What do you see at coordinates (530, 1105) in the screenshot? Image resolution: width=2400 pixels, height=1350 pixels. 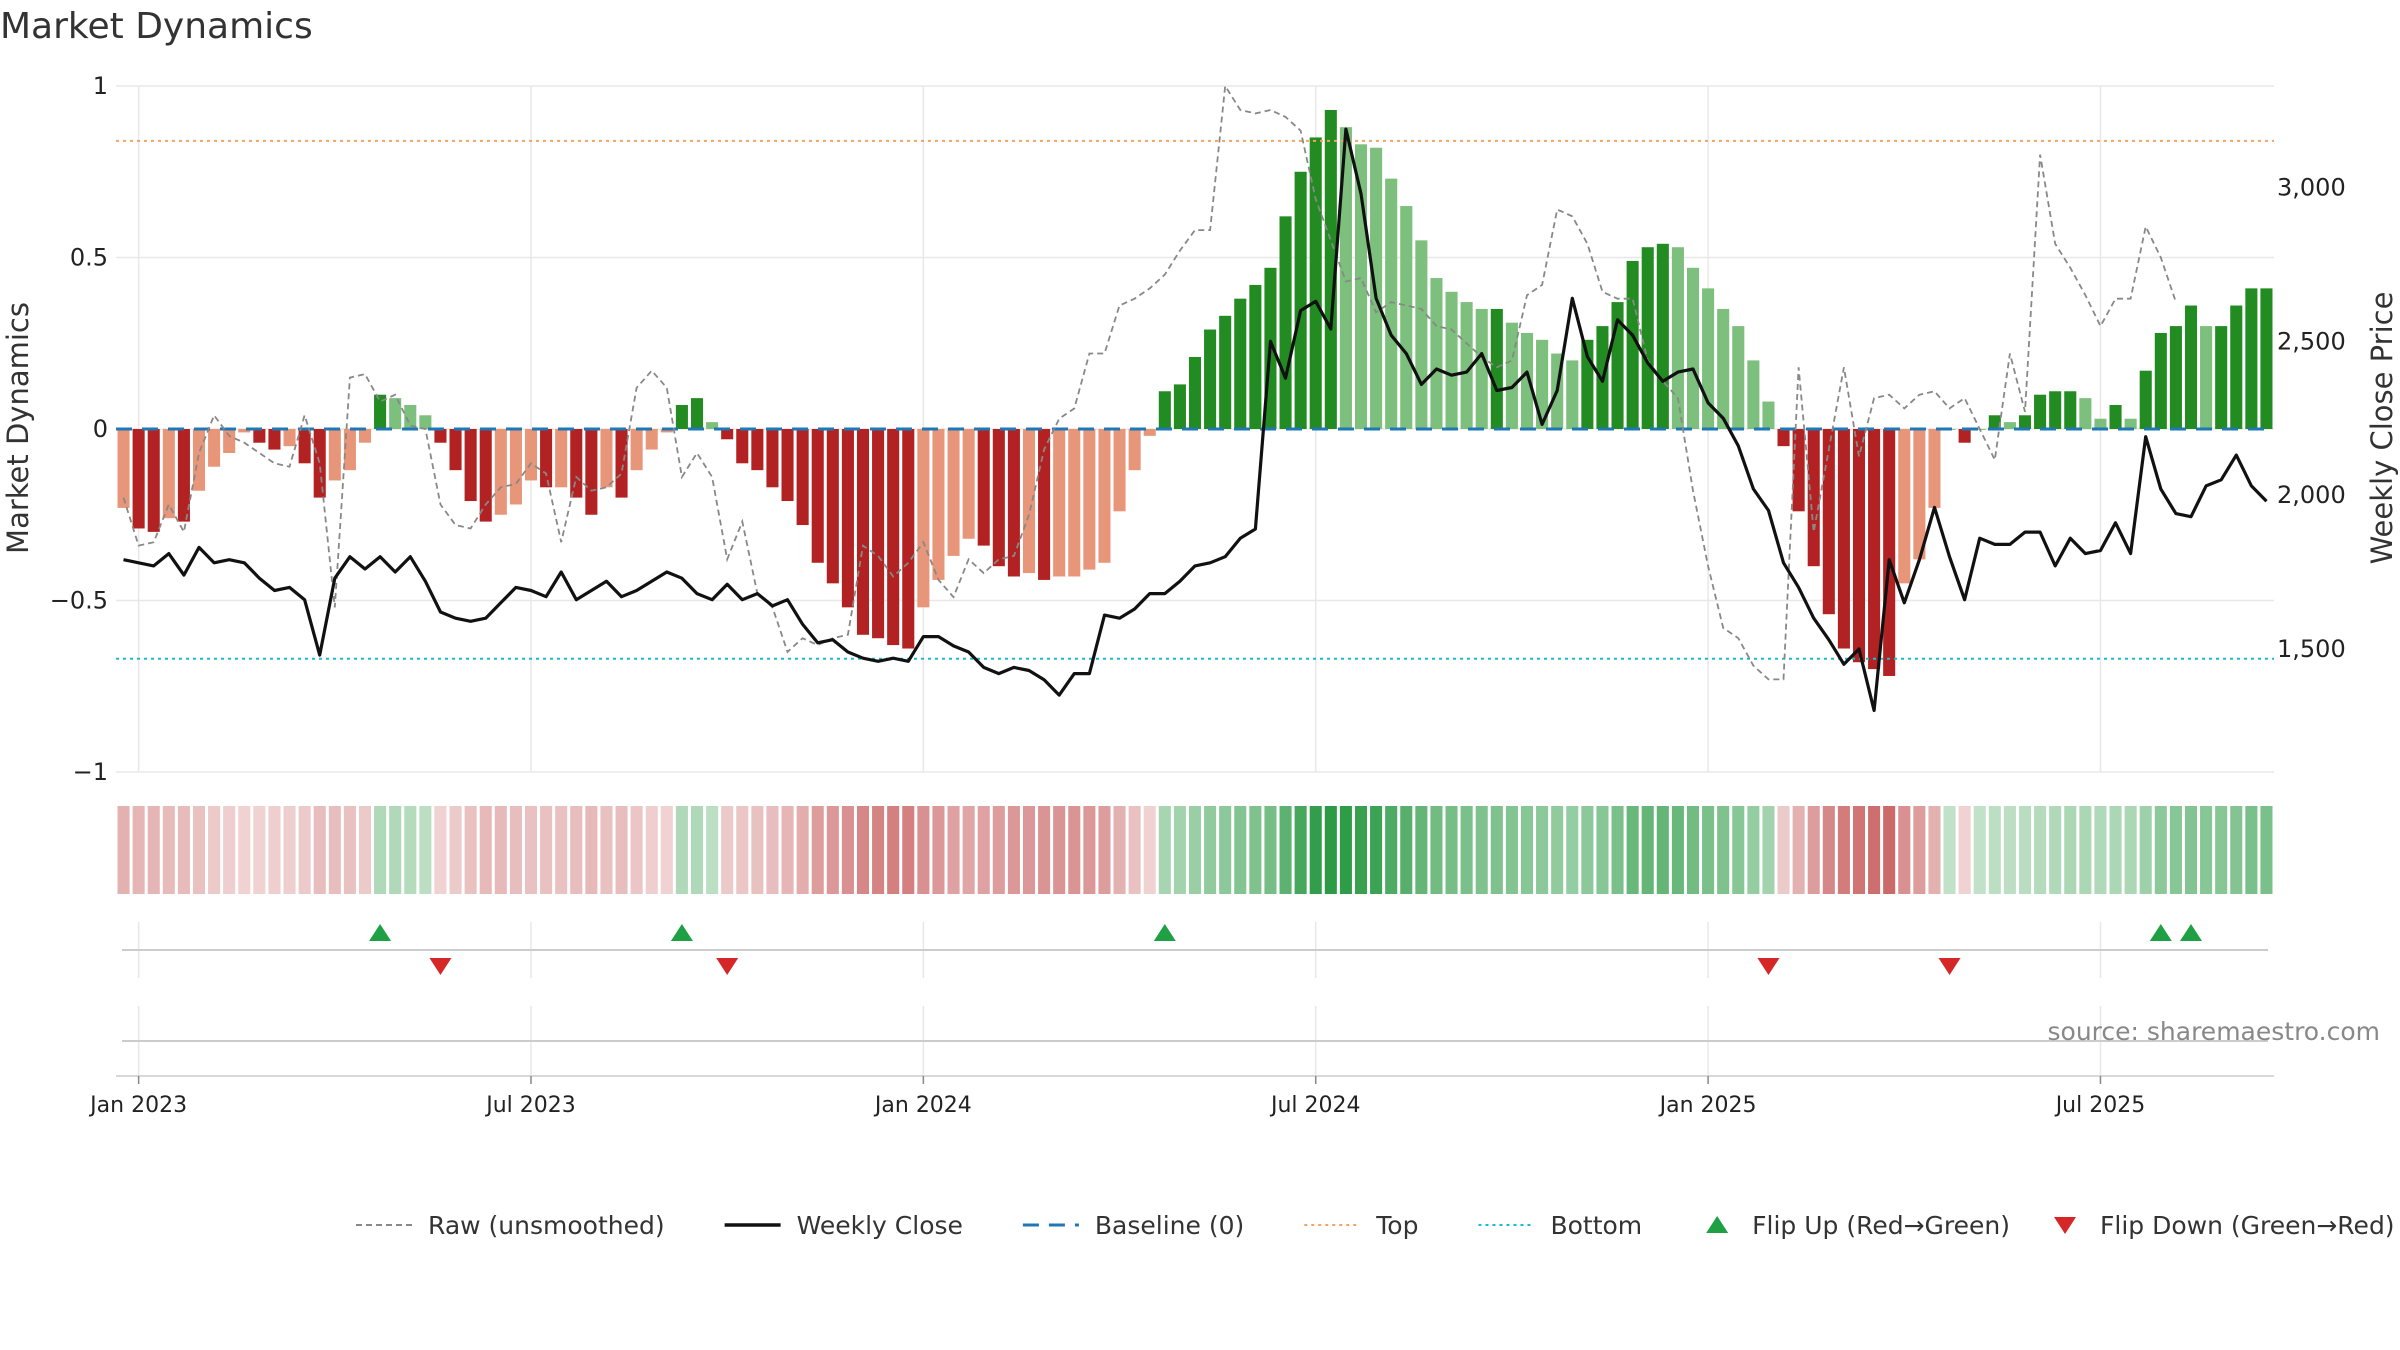 I see `x-tick-label: Jul 2023` at bounding box center [530, 1105].